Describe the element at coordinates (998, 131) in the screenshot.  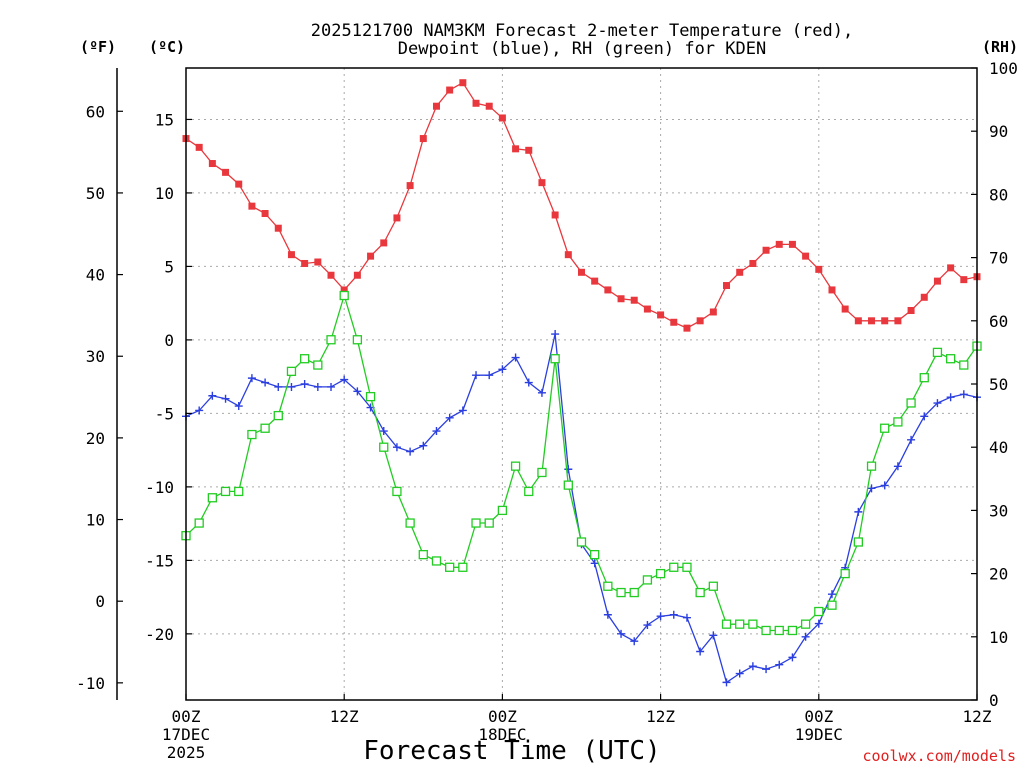
I see `rh-tick-label: 90` at that location.